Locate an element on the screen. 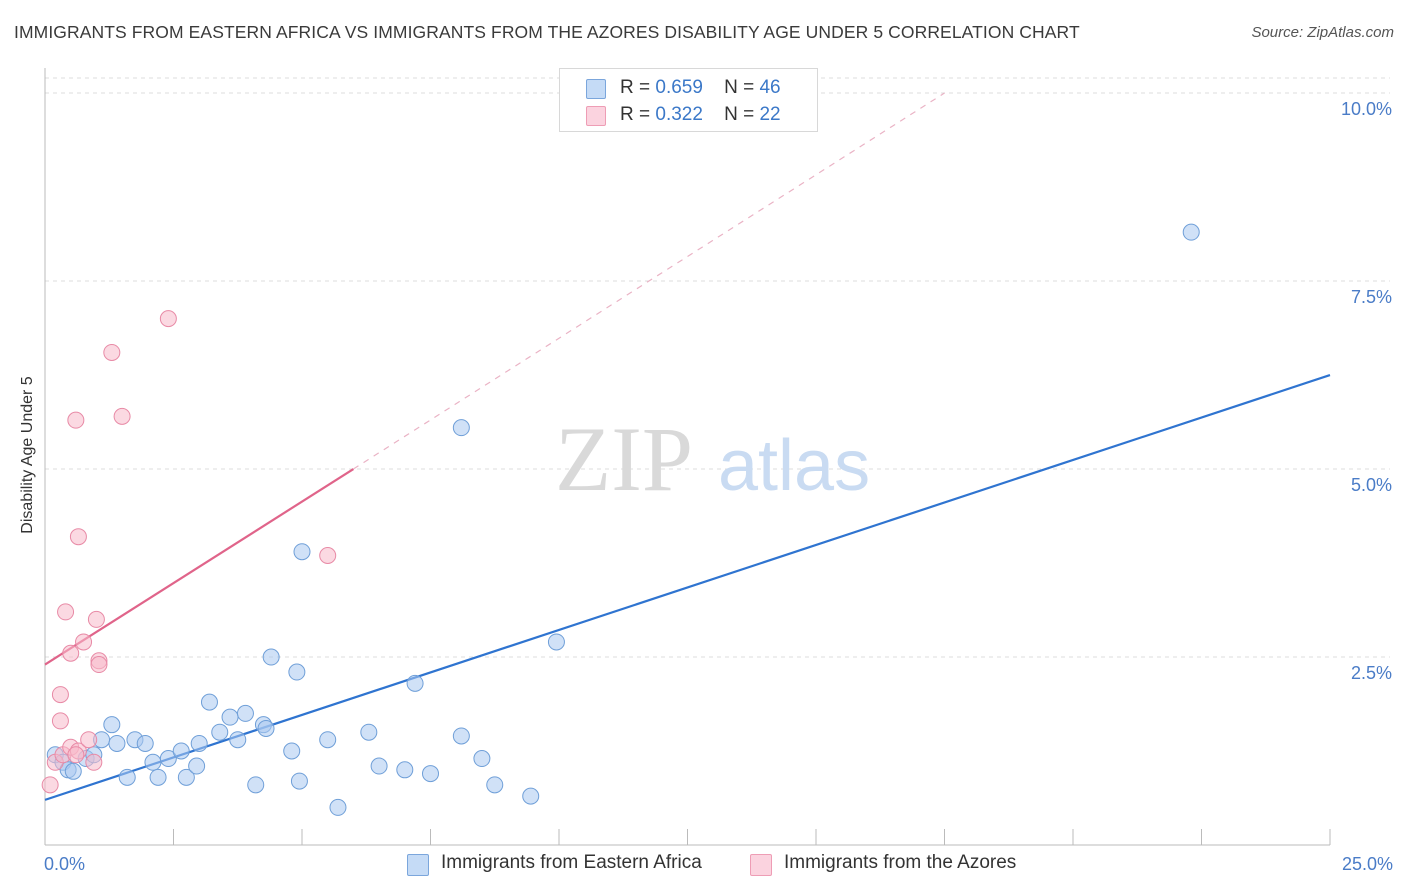  legend-swatch-pink is located at coordinates (596, 116).